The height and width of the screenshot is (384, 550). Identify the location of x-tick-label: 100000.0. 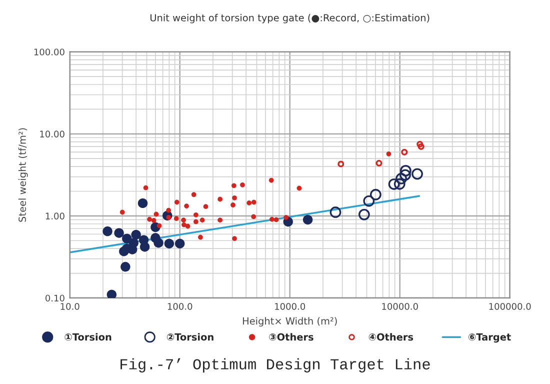
(510, 306).